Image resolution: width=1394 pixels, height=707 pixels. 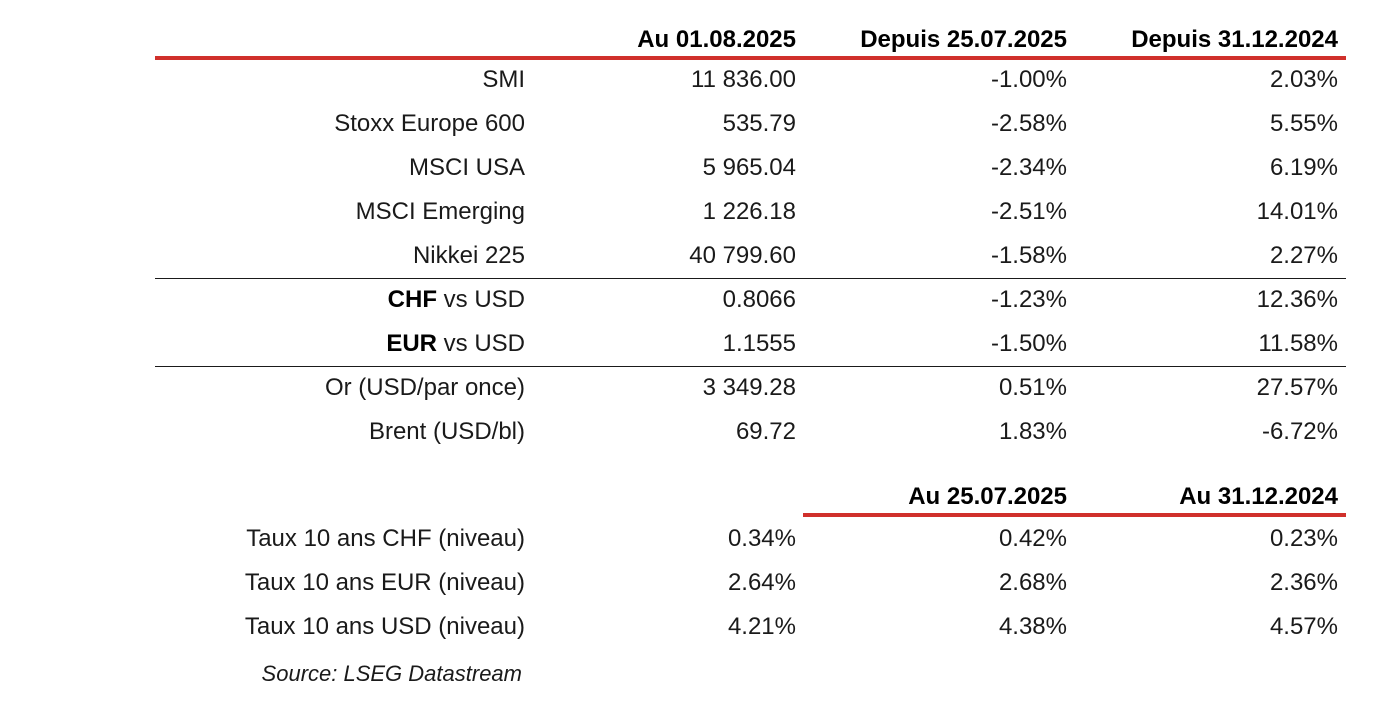 What do you see at coordinates (468, 255) in the screenshot?
I see `row-label: Nikkei 225` at bounding box center [468, 255].